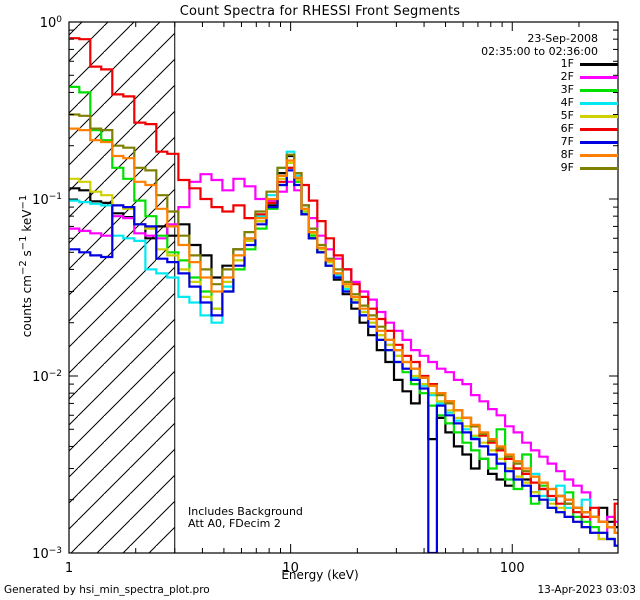  Describe the element at coordinates (309, 76) in the screenshot. I see `legend-item-2F: 2F` at that location.